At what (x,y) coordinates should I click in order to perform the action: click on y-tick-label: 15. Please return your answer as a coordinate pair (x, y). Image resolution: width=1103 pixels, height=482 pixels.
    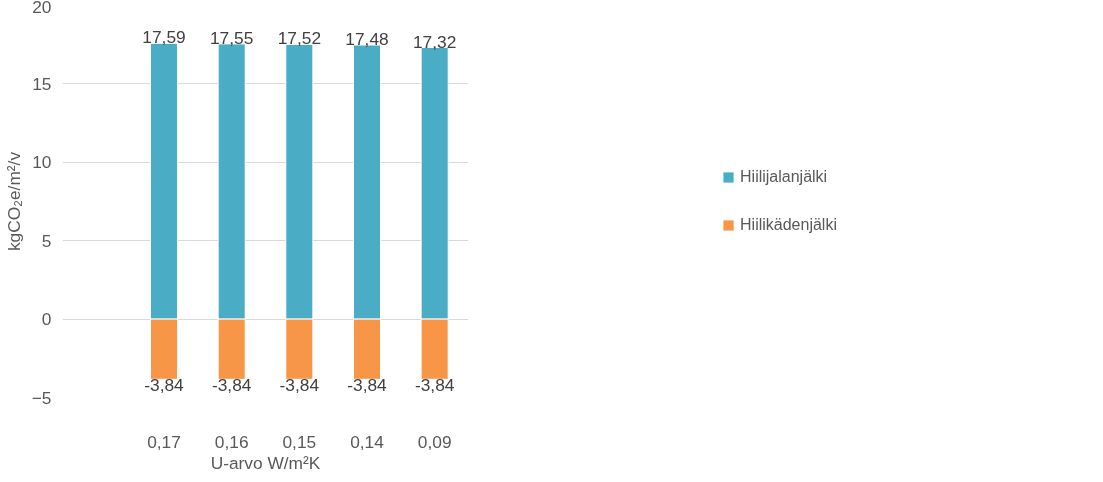
    Looking at the image, I should click on (42, 83).